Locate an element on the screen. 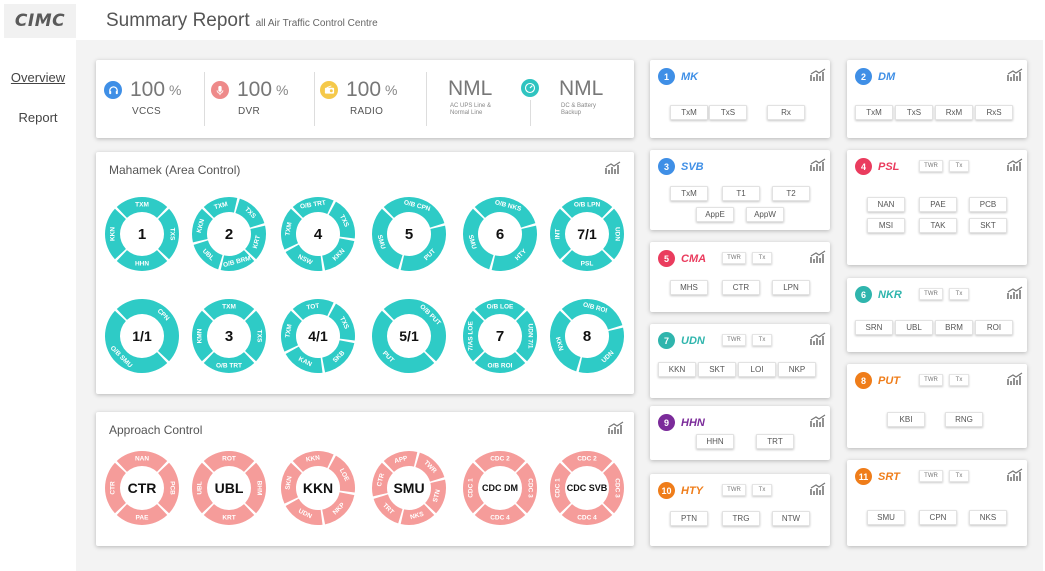  sector-ring-5: O/B CPN PUT SMU 5 is located at coordinates (409, 234).